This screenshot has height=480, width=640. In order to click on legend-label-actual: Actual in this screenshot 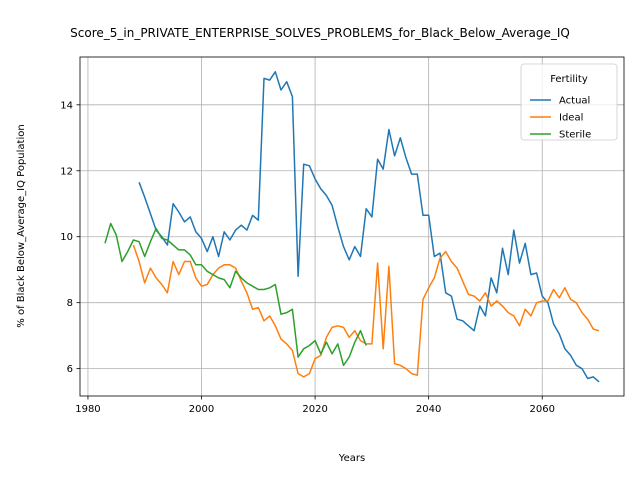, I will do `click(574, 101)`.